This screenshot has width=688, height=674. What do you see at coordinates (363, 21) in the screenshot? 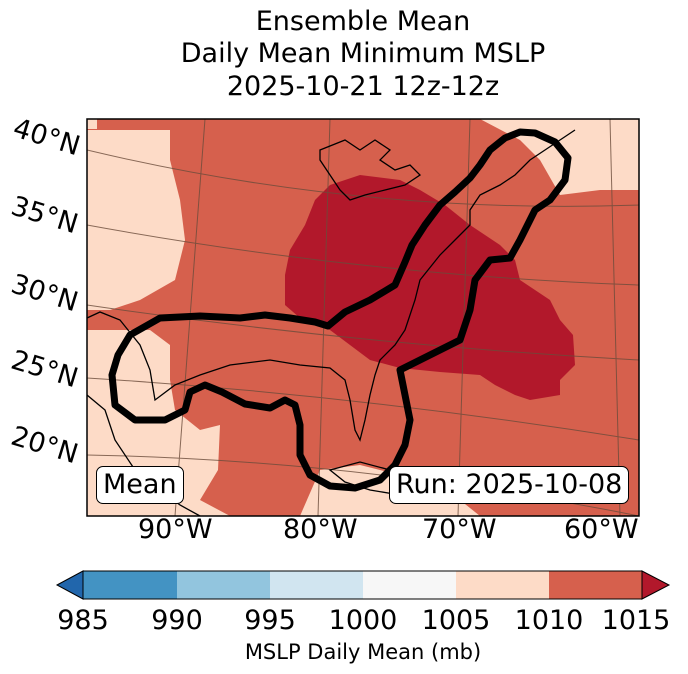
I see `title-line-1: Ensemble Mean` at bounding box center [363, 21].